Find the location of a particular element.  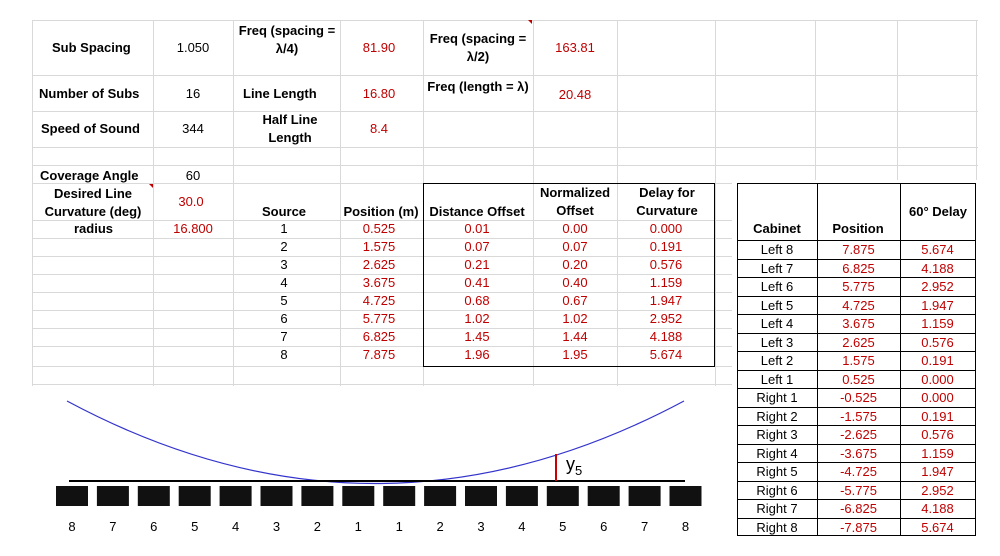

cabinet-name: Left 3 is located at coordinates (777, 342).